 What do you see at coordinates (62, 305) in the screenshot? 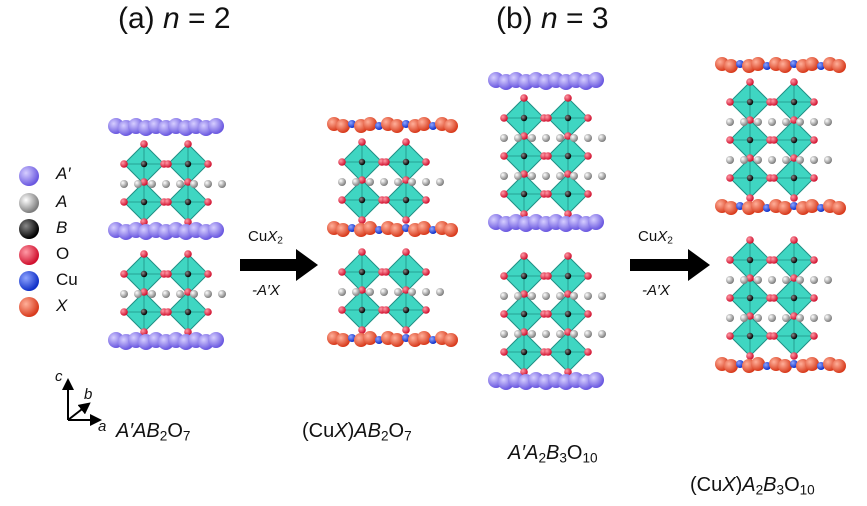
I see `legend-label-X: X` at bounding box center [62, 305].